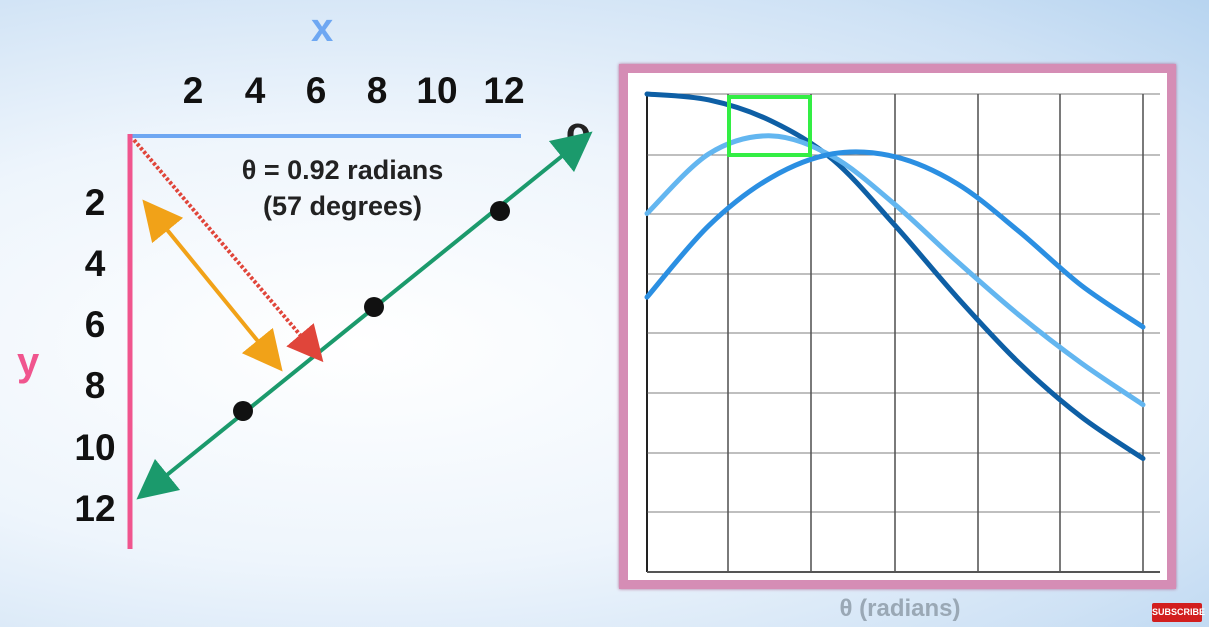 Image resolution: width=1209 pixels, height=627 pixels. I want to click on chart-x-axis-label: θ (radians), so click(900, 608).